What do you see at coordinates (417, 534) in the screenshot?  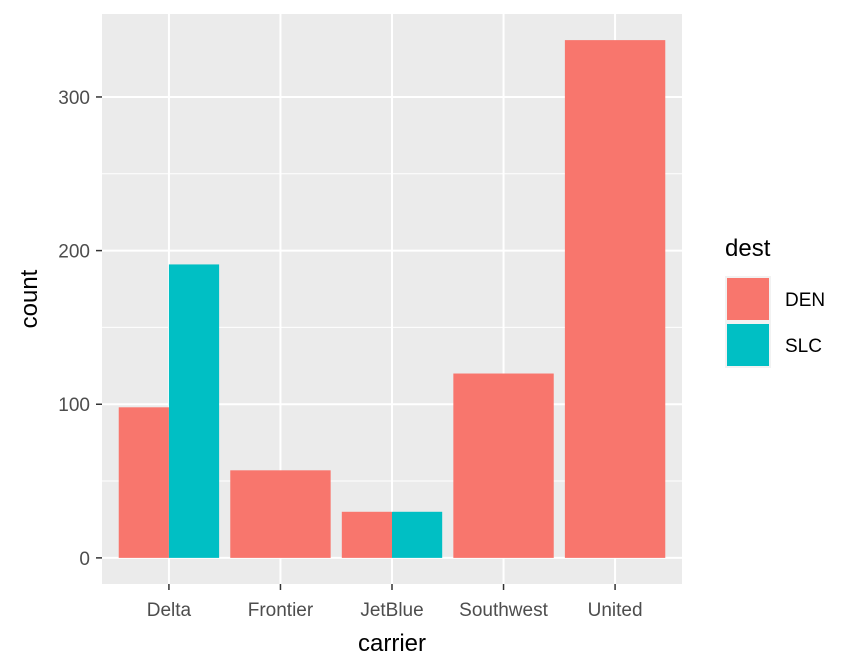 I see `bar-jetblue-slc` at bounding box center [417, 534].